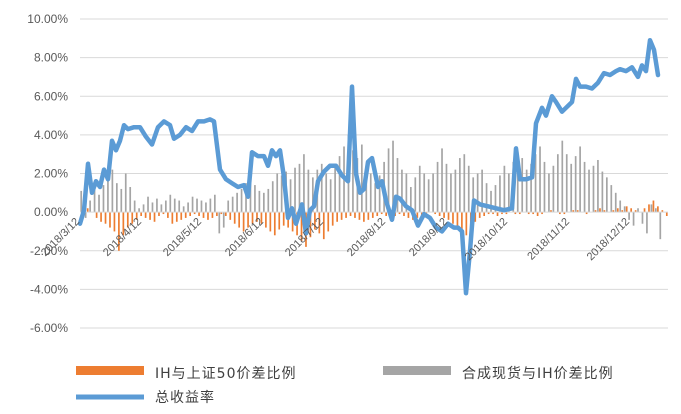 The height and width of the screenshot is (414, 681). Describe the element at coordinates (225, 374) in the screenshot. I see `legend-label-ih-spread: IH与上证50价差比例` at that location.